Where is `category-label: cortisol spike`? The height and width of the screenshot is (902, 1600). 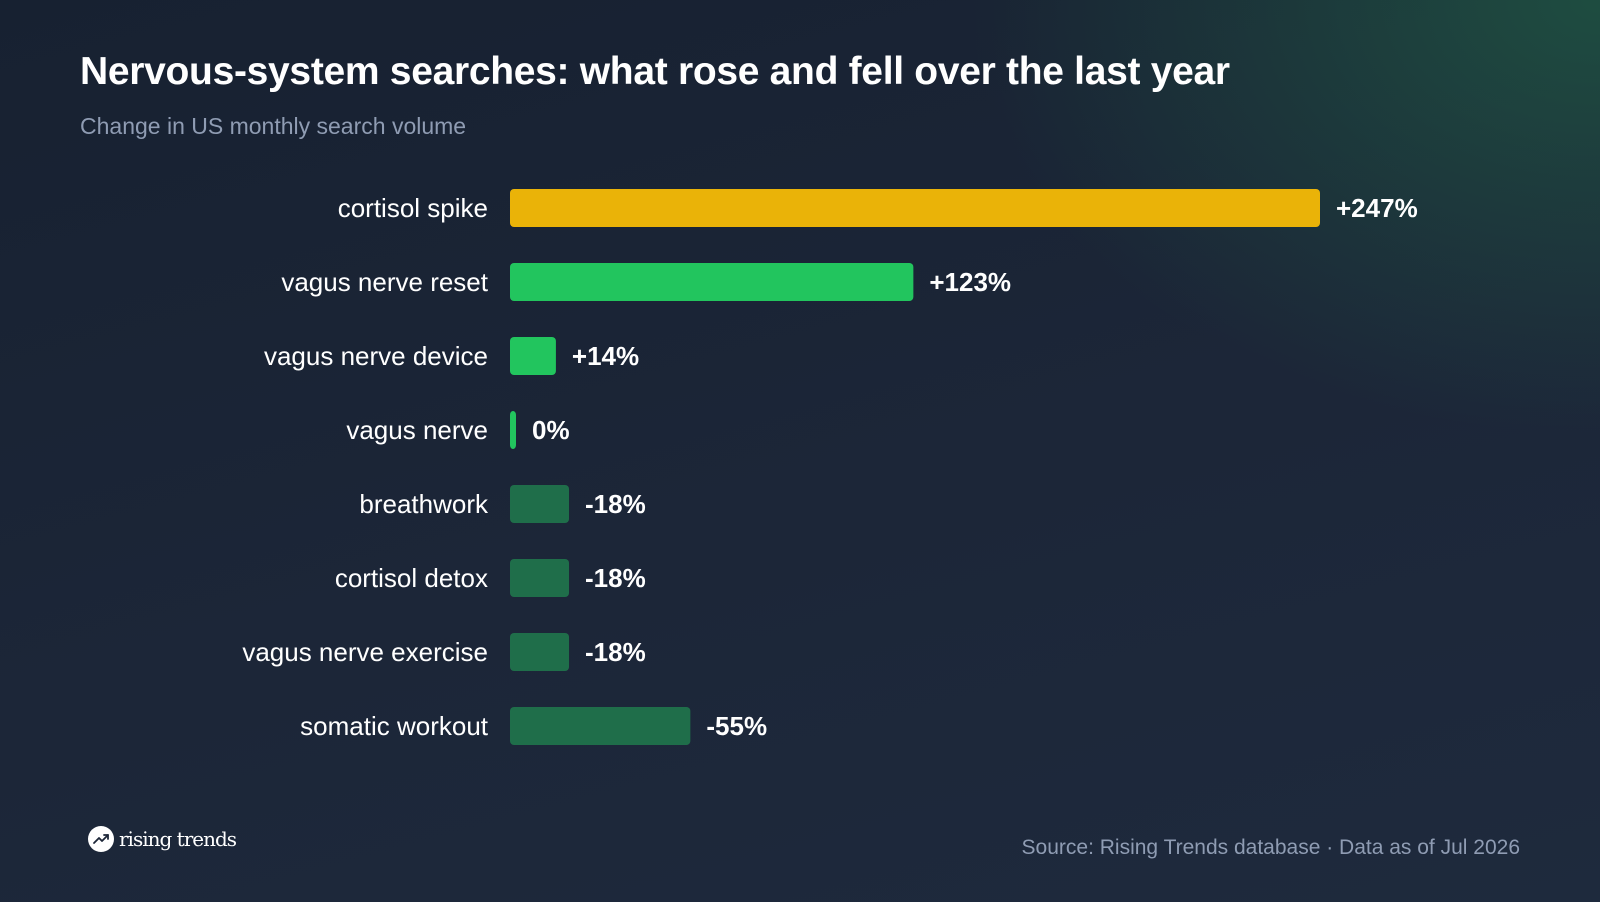
category-label: cortisol spike is located at coordinates (413, 208).